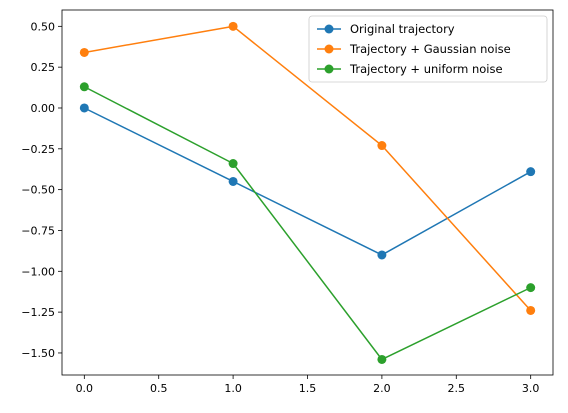 The width and height of the screenshot is (568, 413). I want to click on x-axis: 0.0 0.5 1.0 1.5 2.0 2.5 3.0, so click(308, 385).